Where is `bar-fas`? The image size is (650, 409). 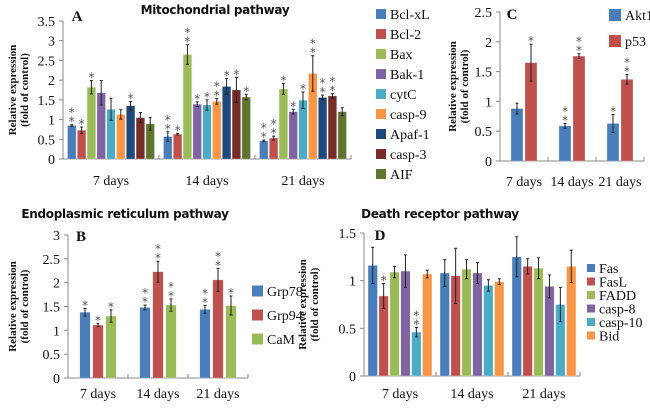 bar-fas is located at coordinates (444, 324).